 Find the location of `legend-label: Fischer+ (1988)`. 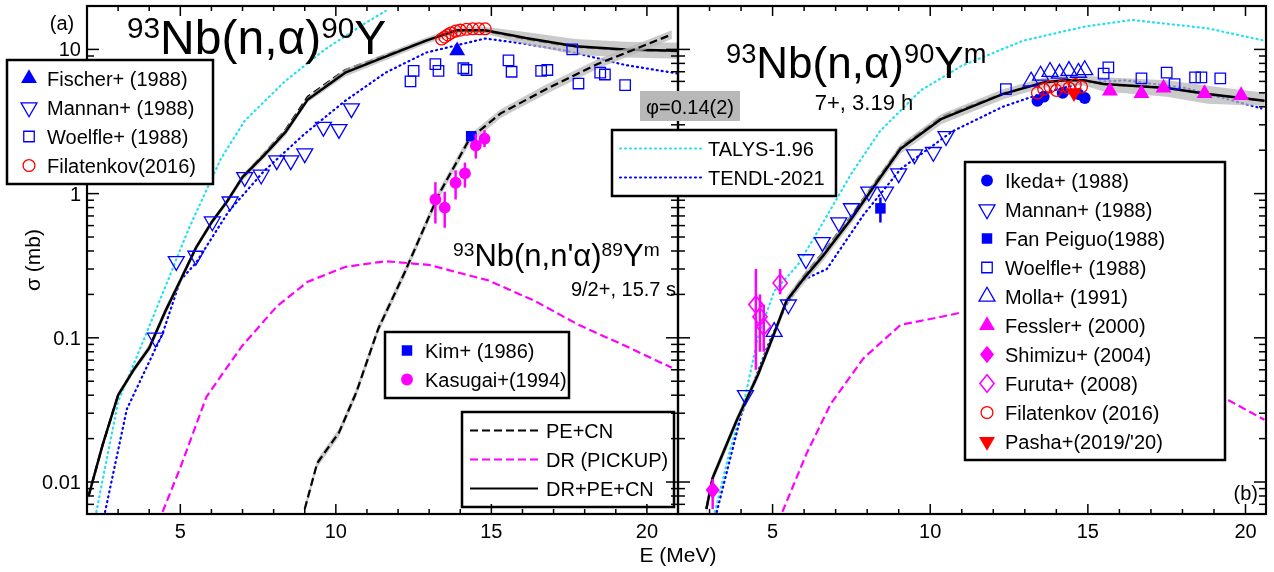

legend-label: Fischer+ (1988) is located at coordinates (117, 78).